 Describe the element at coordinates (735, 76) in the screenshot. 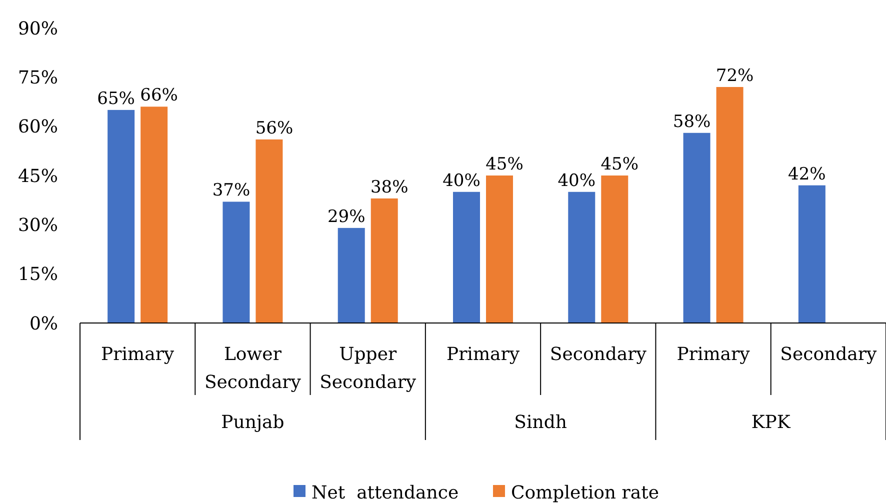

I see `data-label: 72%` at that location.